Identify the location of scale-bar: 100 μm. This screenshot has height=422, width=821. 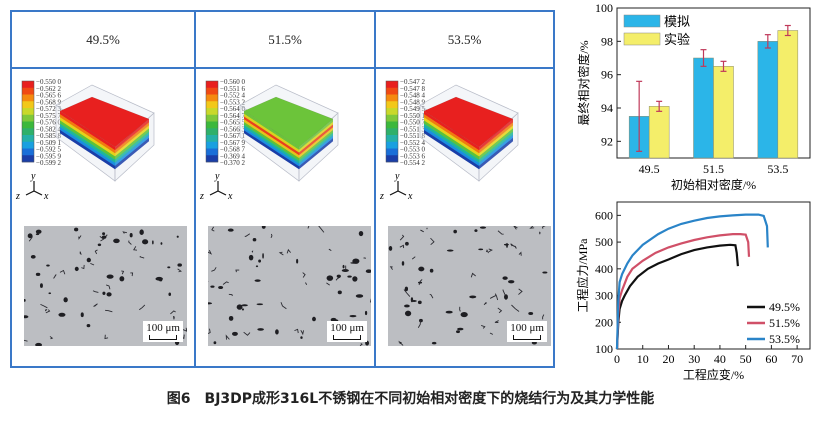
(347, 331).